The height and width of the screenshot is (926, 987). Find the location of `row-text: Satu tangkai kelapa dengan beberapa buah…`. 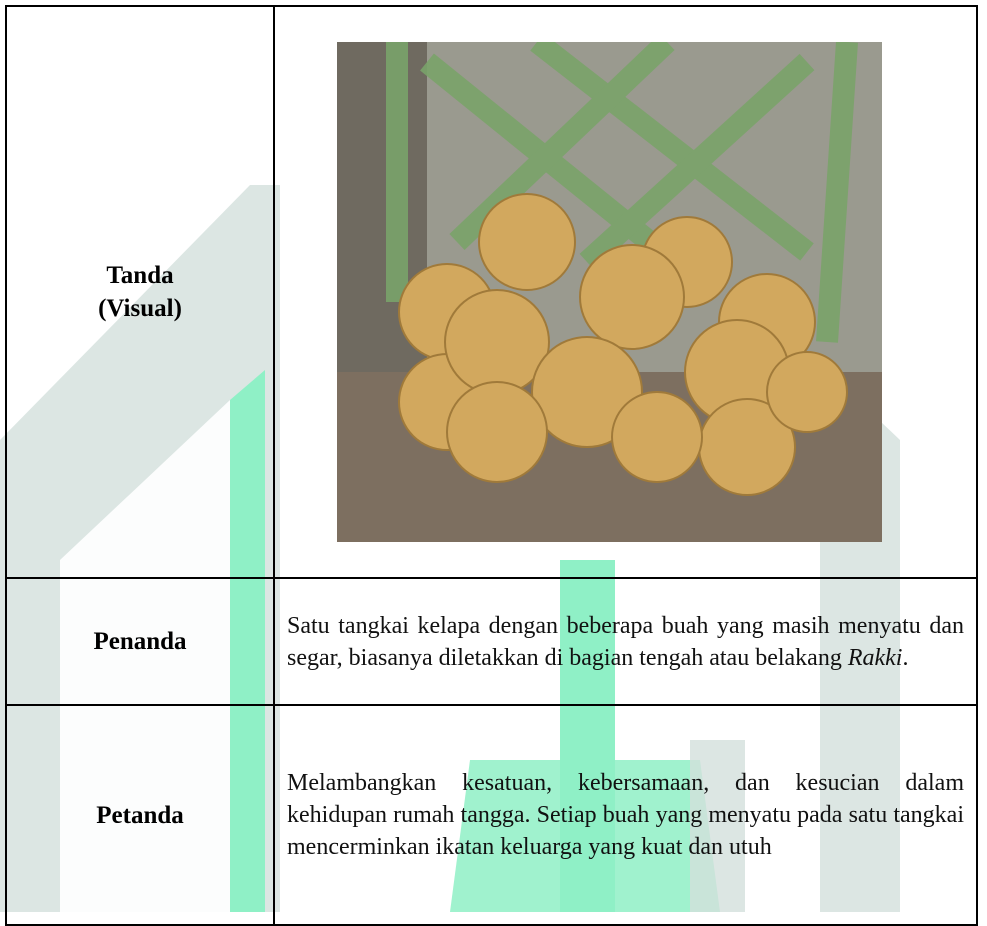

row-text: Satu tangkai kelapa dengan beberapa buah… is located at coordinates (625, 641).